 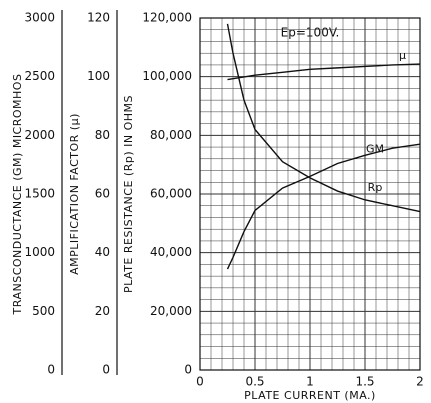 What do you see at coordinates (188, 370) in the screenshot?
I see `y-tick-label: 0` at bounding box center [188, 370].